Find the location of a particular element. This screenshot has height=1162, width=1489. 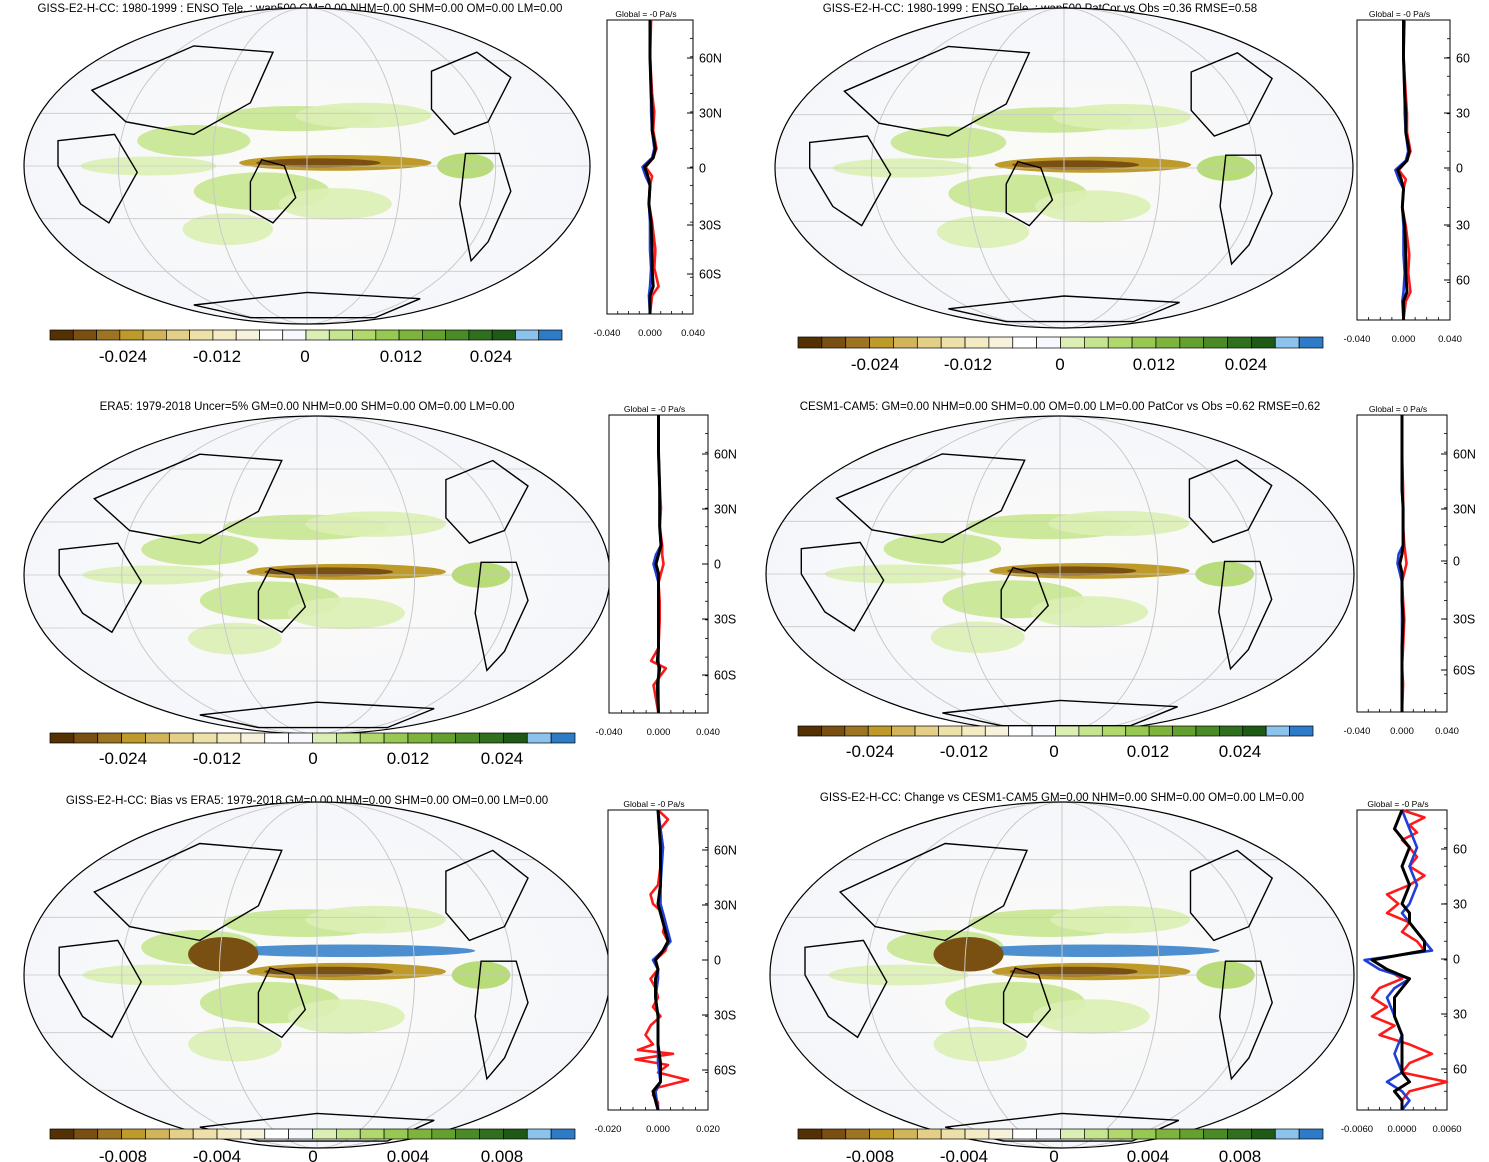

lat-label: 60 is located at coordinates (1460, 850).